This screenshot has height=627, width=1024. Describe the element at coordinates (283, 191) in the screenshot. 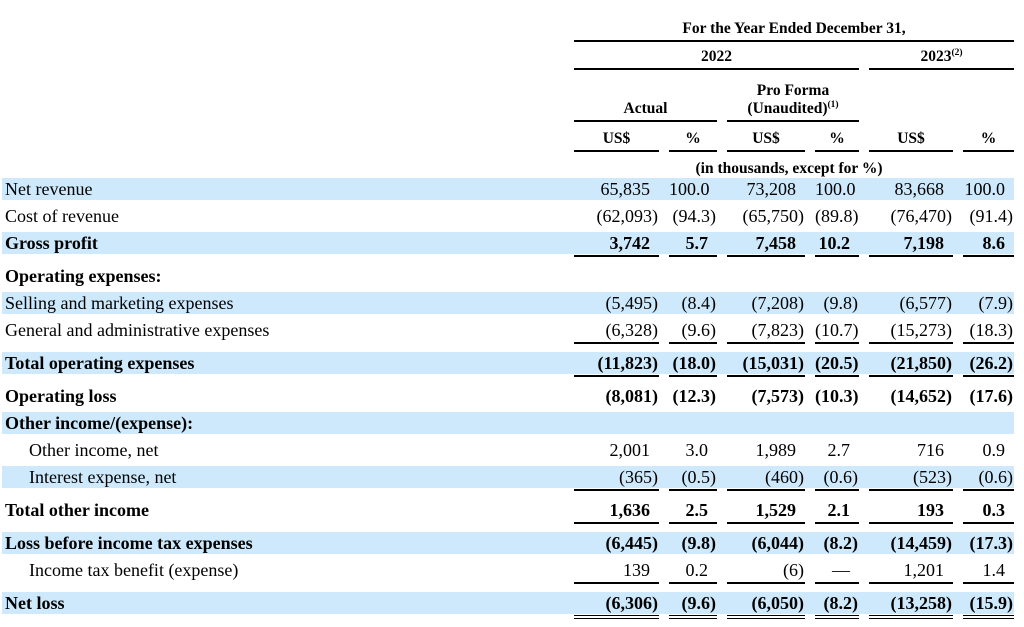

I see `row-label: Net revenue` at that location.